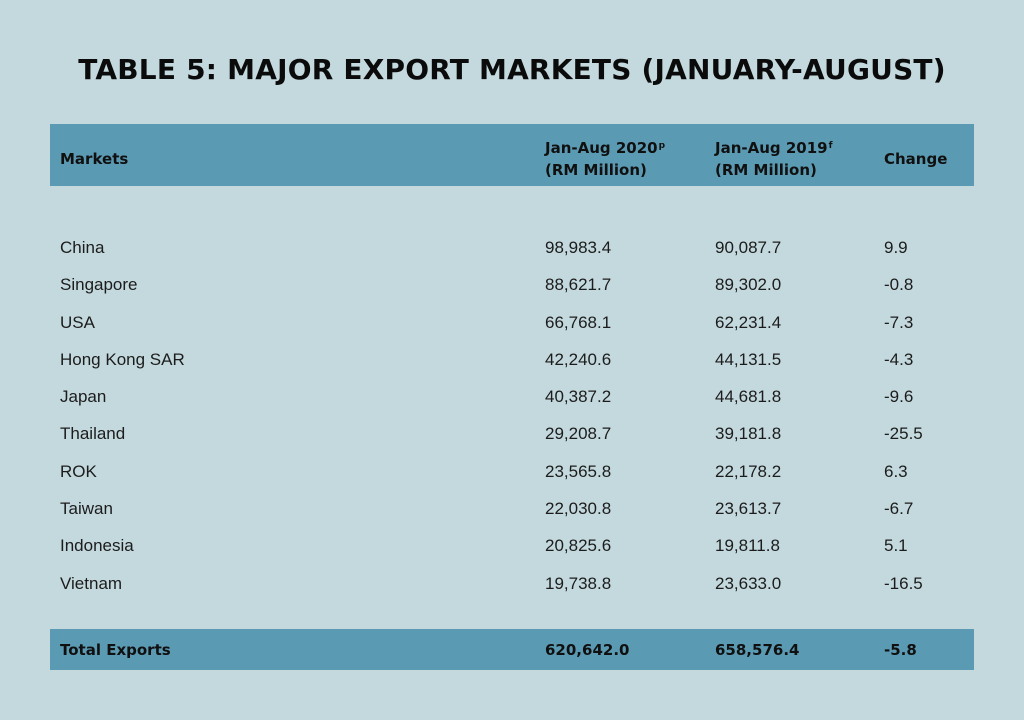  What do you see at coordinates (97, 546) in the screenshot?
I see `market-name: Indonesia` at bounding box center [97, 546].